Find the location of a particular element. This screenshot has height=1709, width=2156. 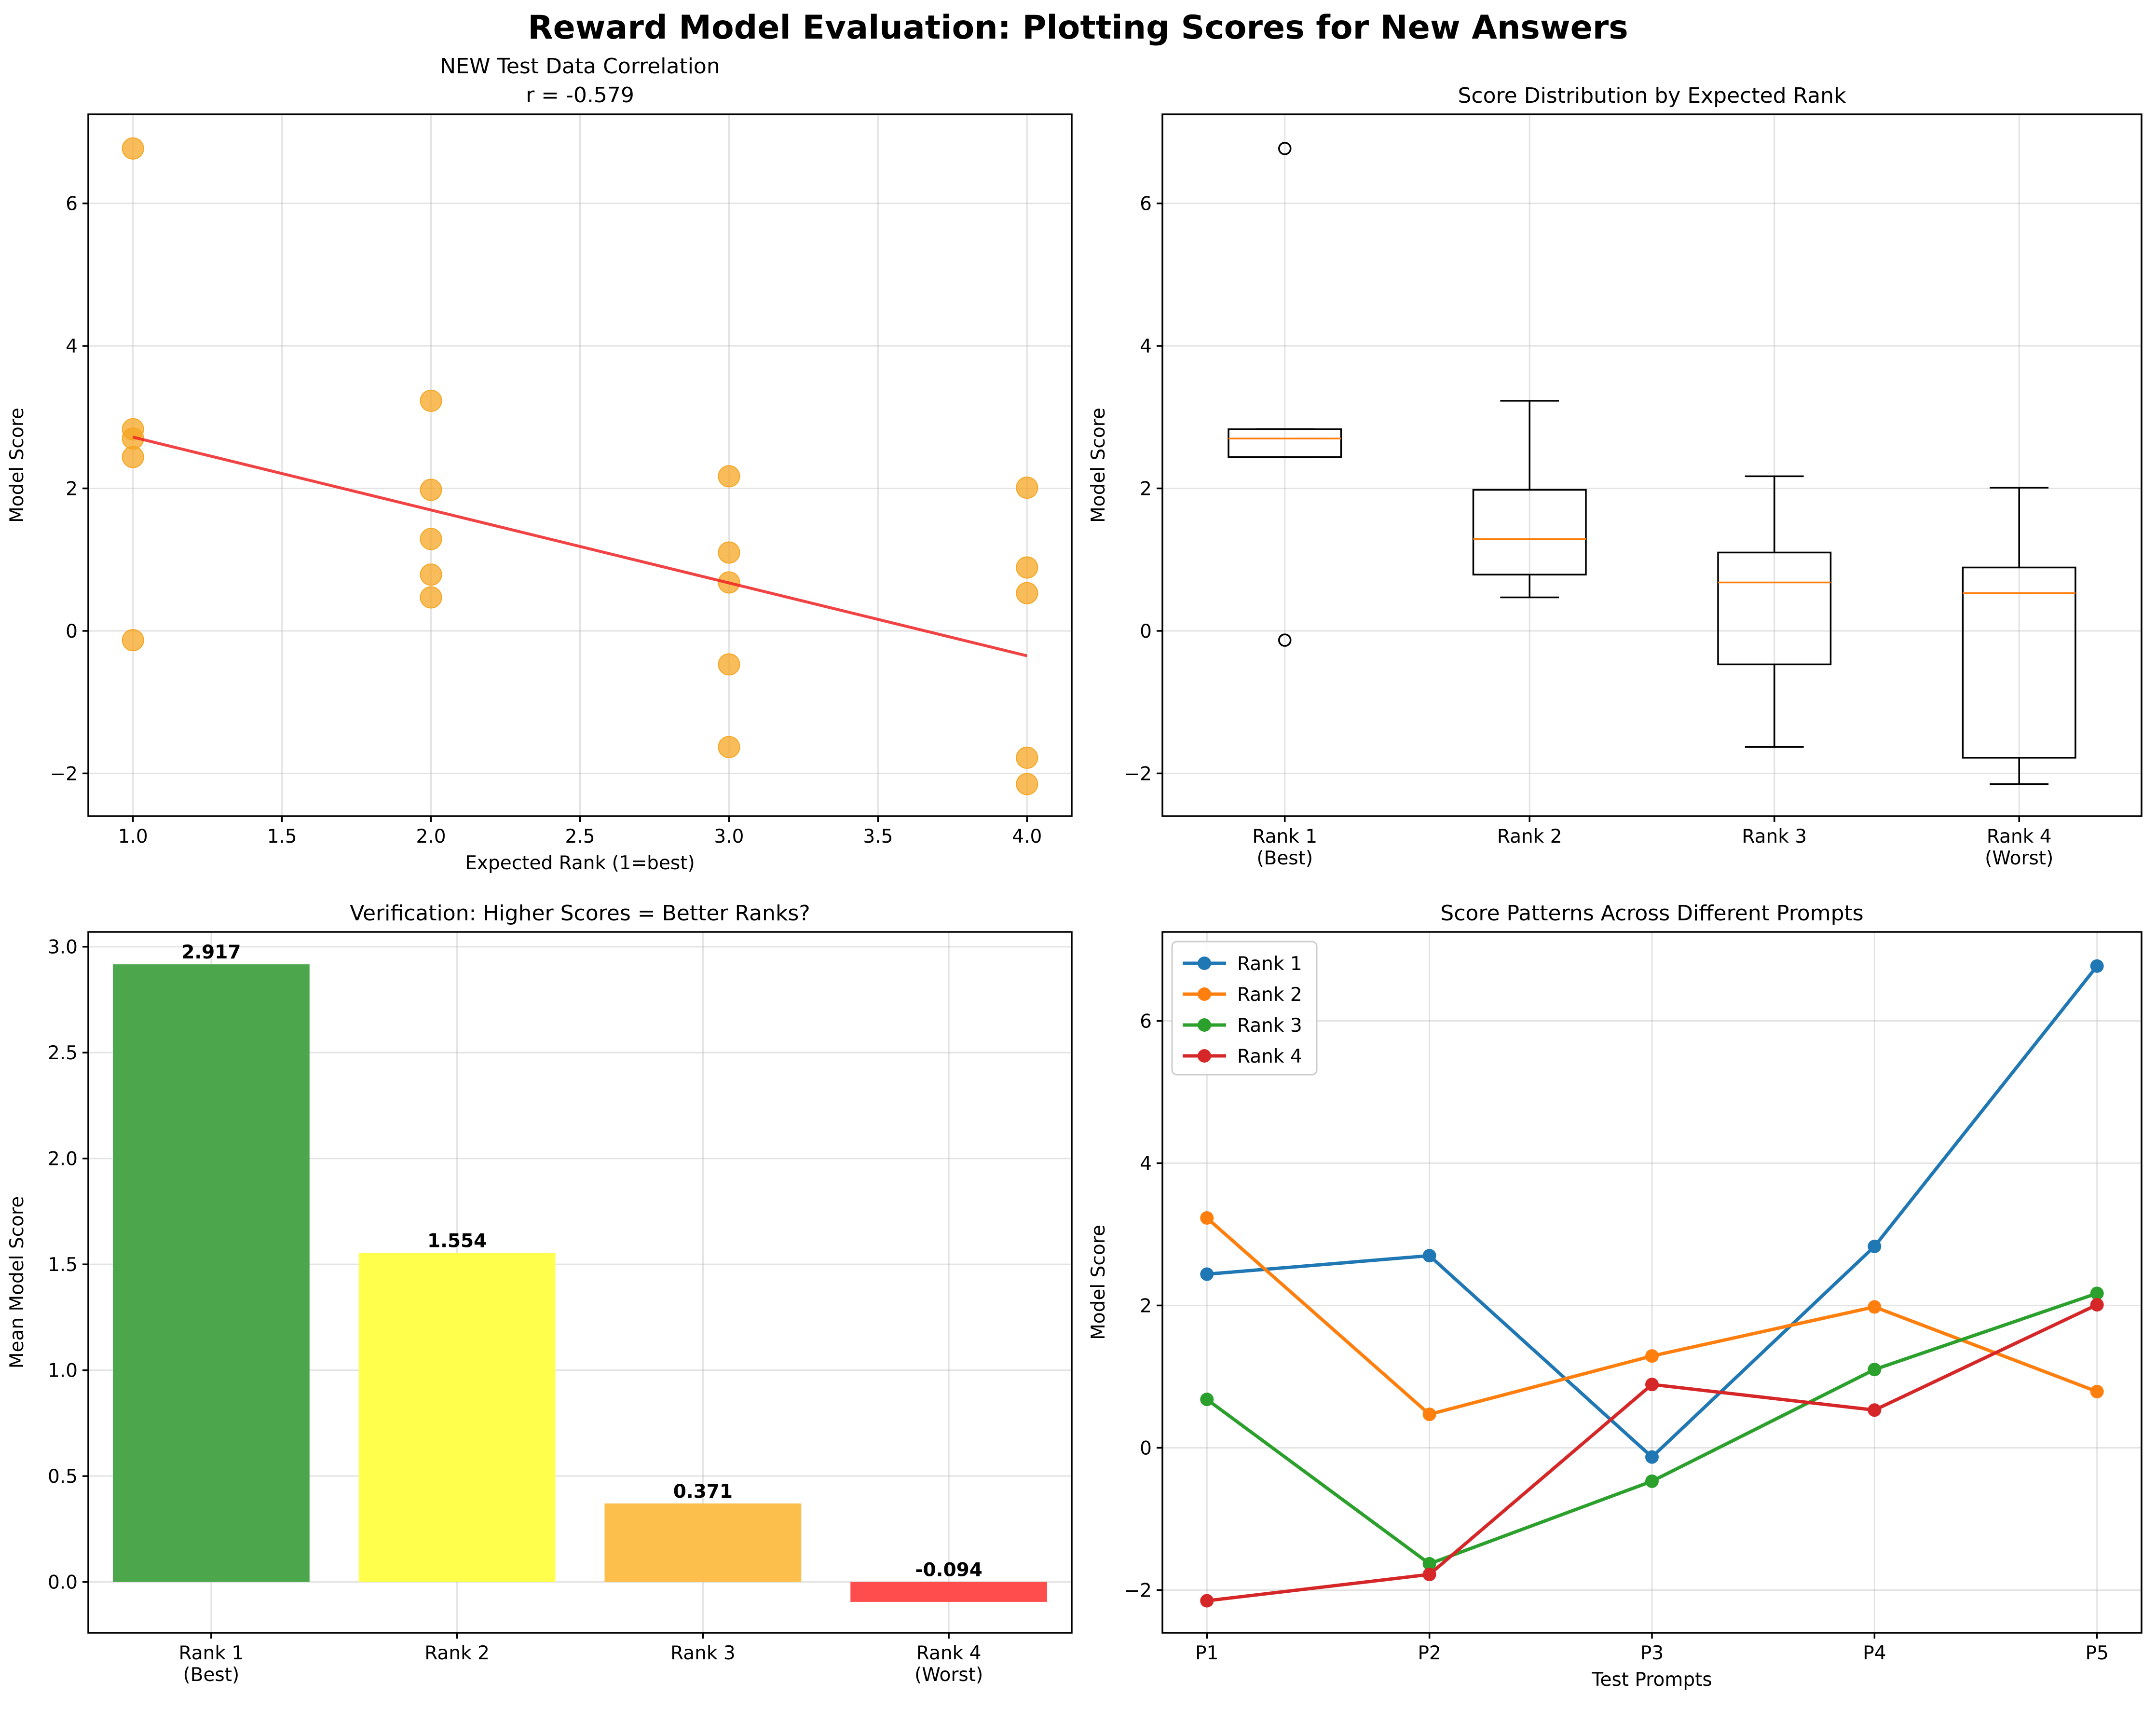

legend-label: Rank 2 is located at coordinates (1269, 995).